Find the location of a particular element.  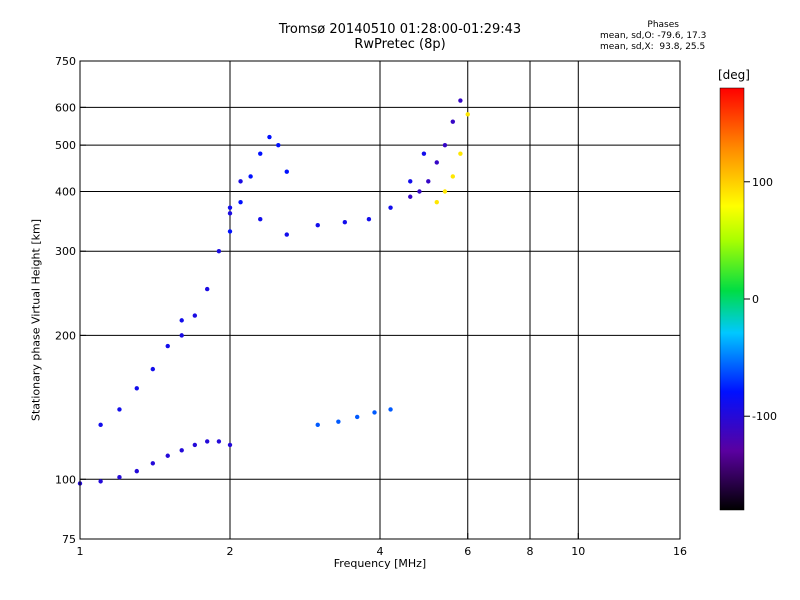

x-tick-label: 16 is located at coordinates (680, 551).